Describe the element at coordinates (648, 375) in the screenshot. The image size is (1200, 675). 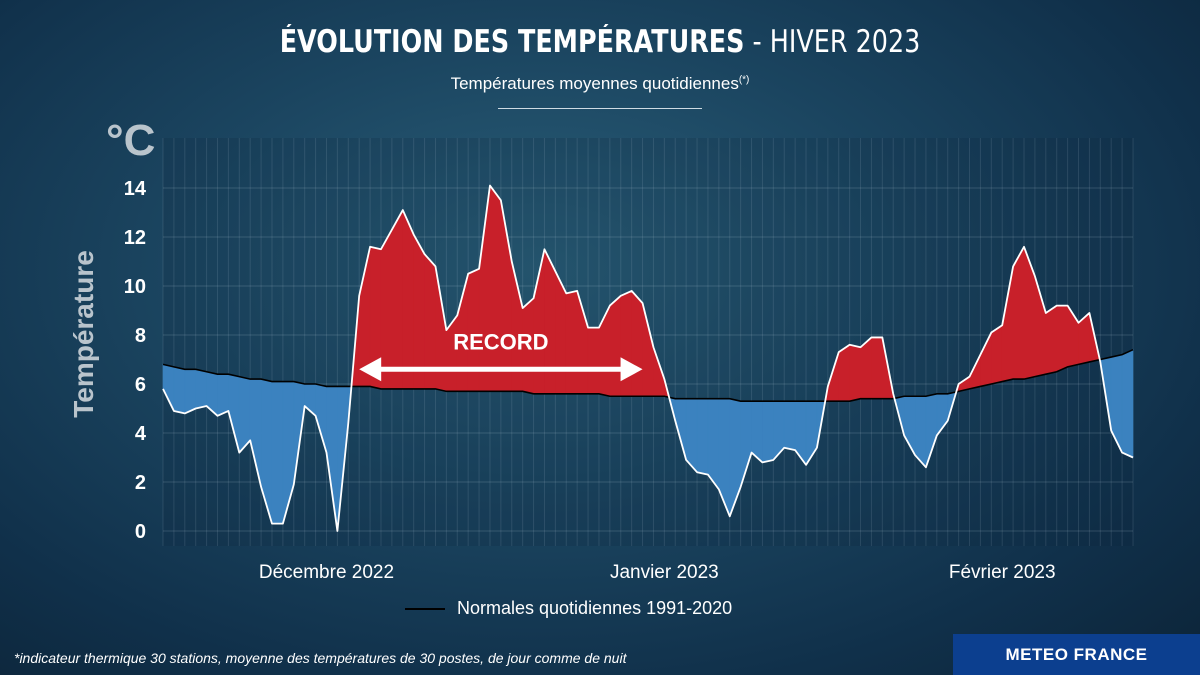
I see `normals-line` at that location.